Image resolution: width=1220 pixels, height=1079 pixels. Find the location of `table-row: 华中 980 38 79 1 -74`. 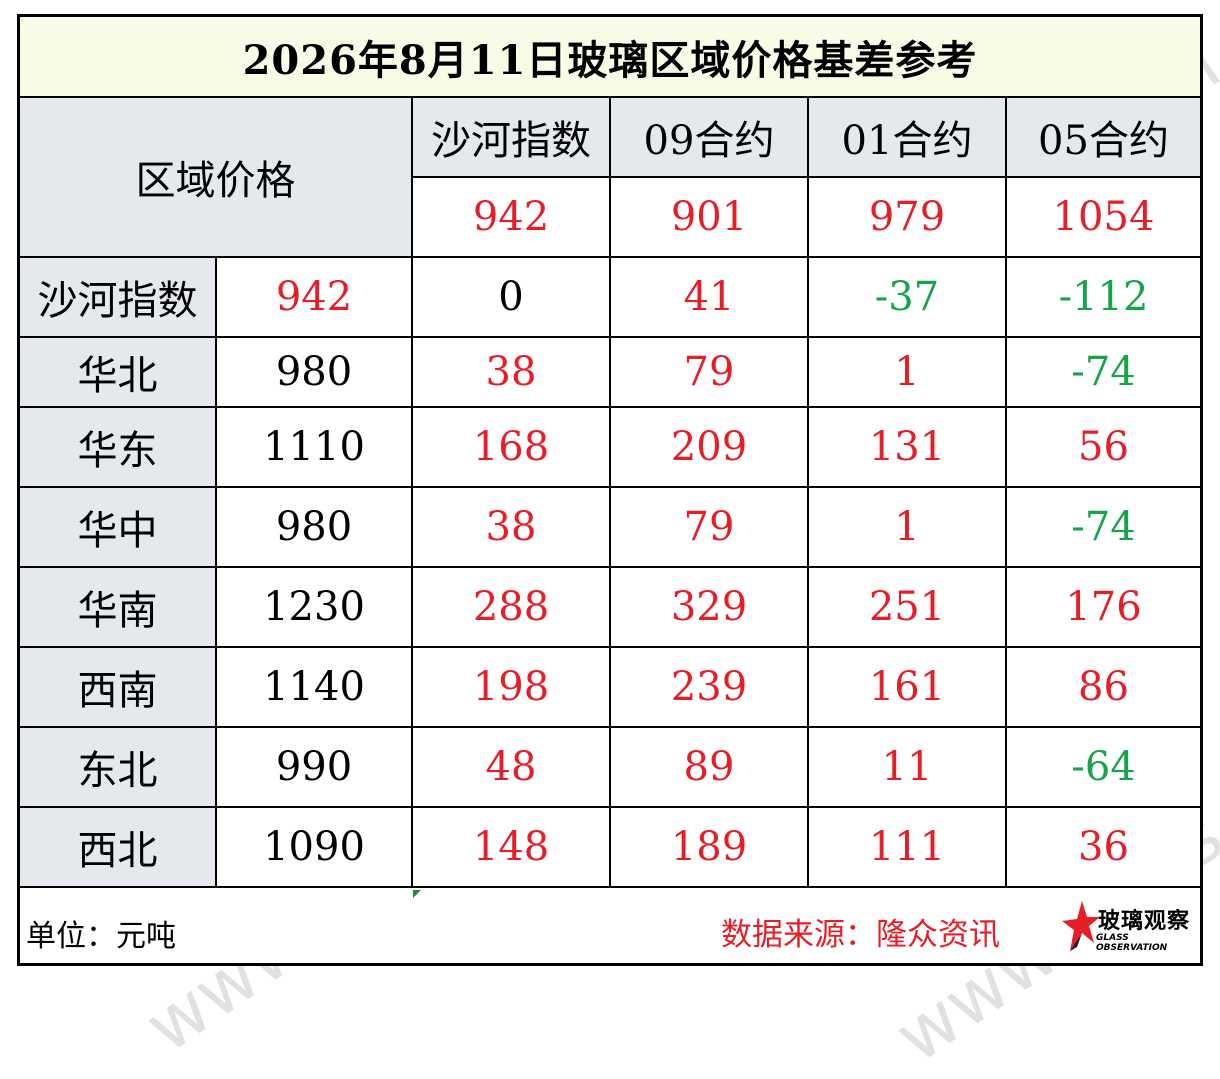

table-row: 华中 980 38 79 1 -74 is located at coordinates (610, 527).